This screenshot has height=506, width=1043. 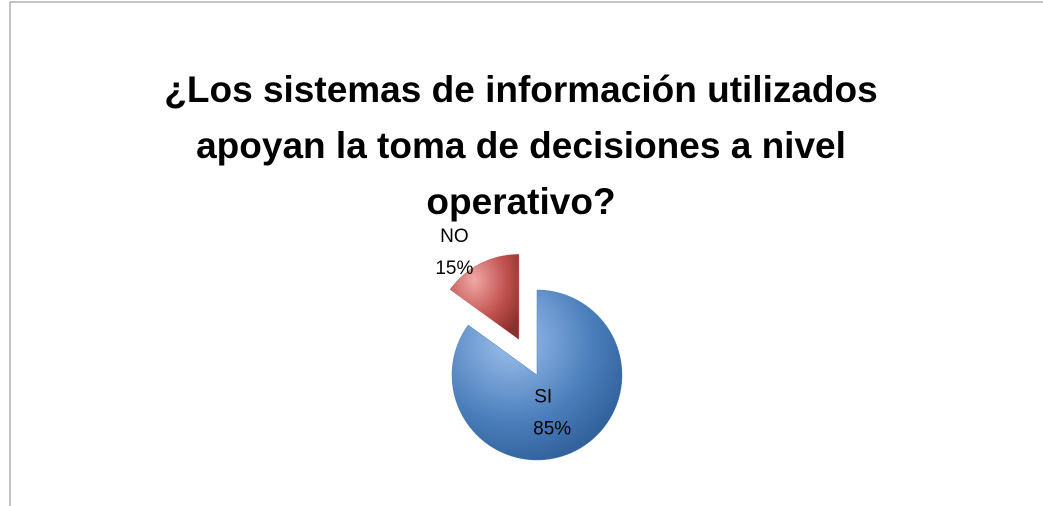 I want to click on slice-category-label: NO, so click(x=454, y=236).